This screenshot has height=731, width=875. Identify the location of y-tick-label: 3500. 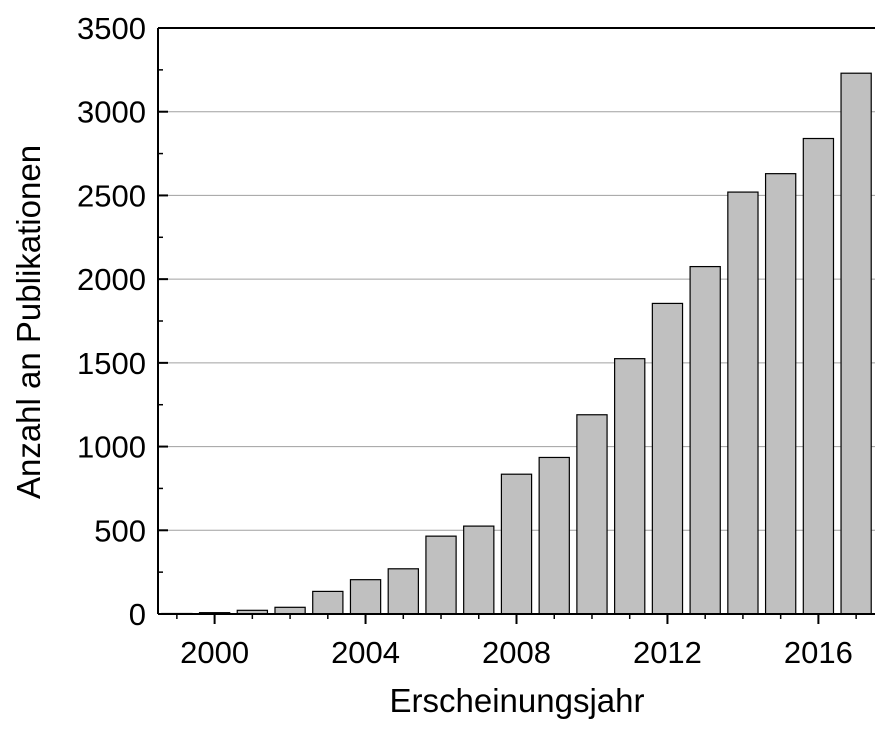
(111, 28).